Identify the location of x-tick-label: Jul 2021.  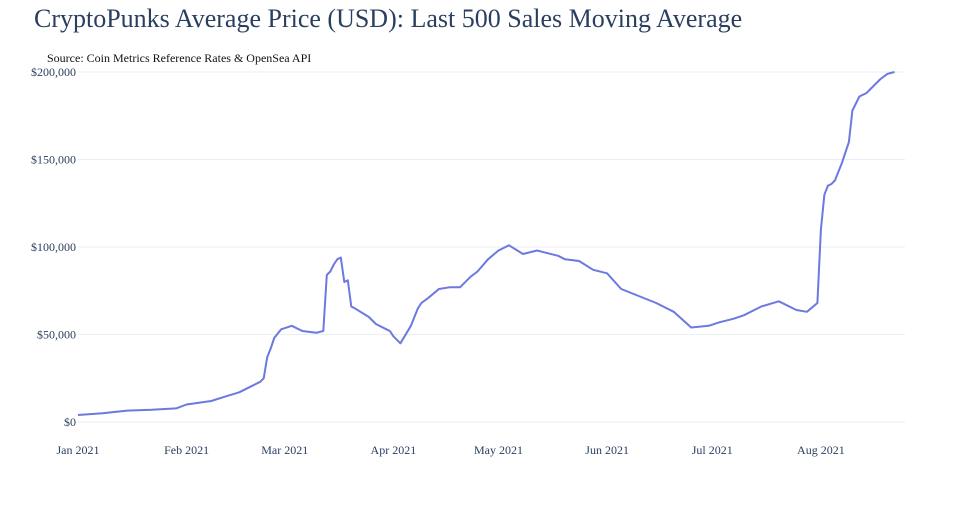
(712, 450).